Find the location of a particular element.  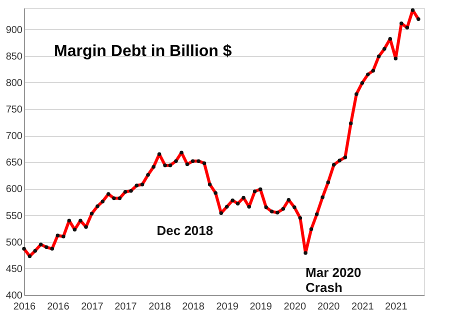

annotation: Mar 2020 Crash is located at coordinates (334, 280).